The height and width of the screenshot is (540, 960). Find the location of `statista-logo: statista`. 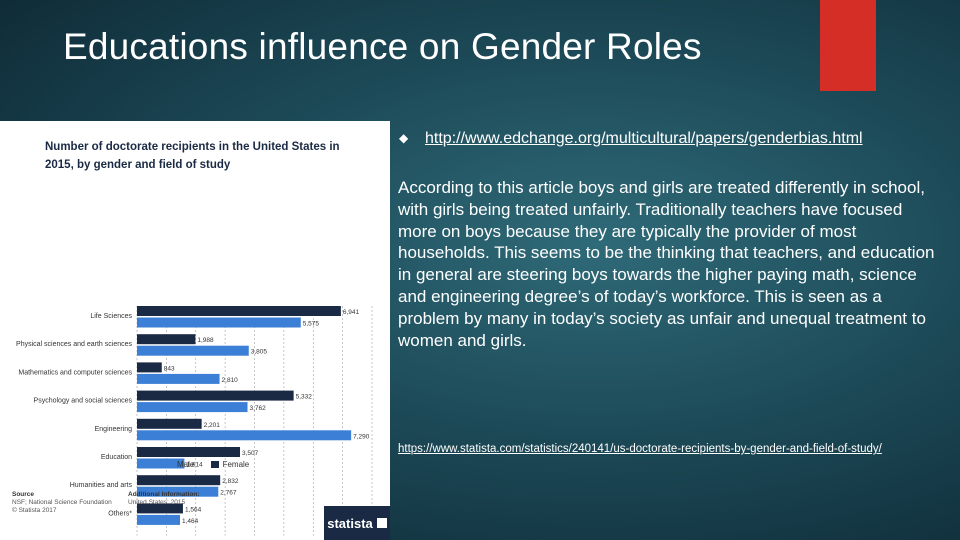

statista-logo: statista is located at coordinates (357, 523).